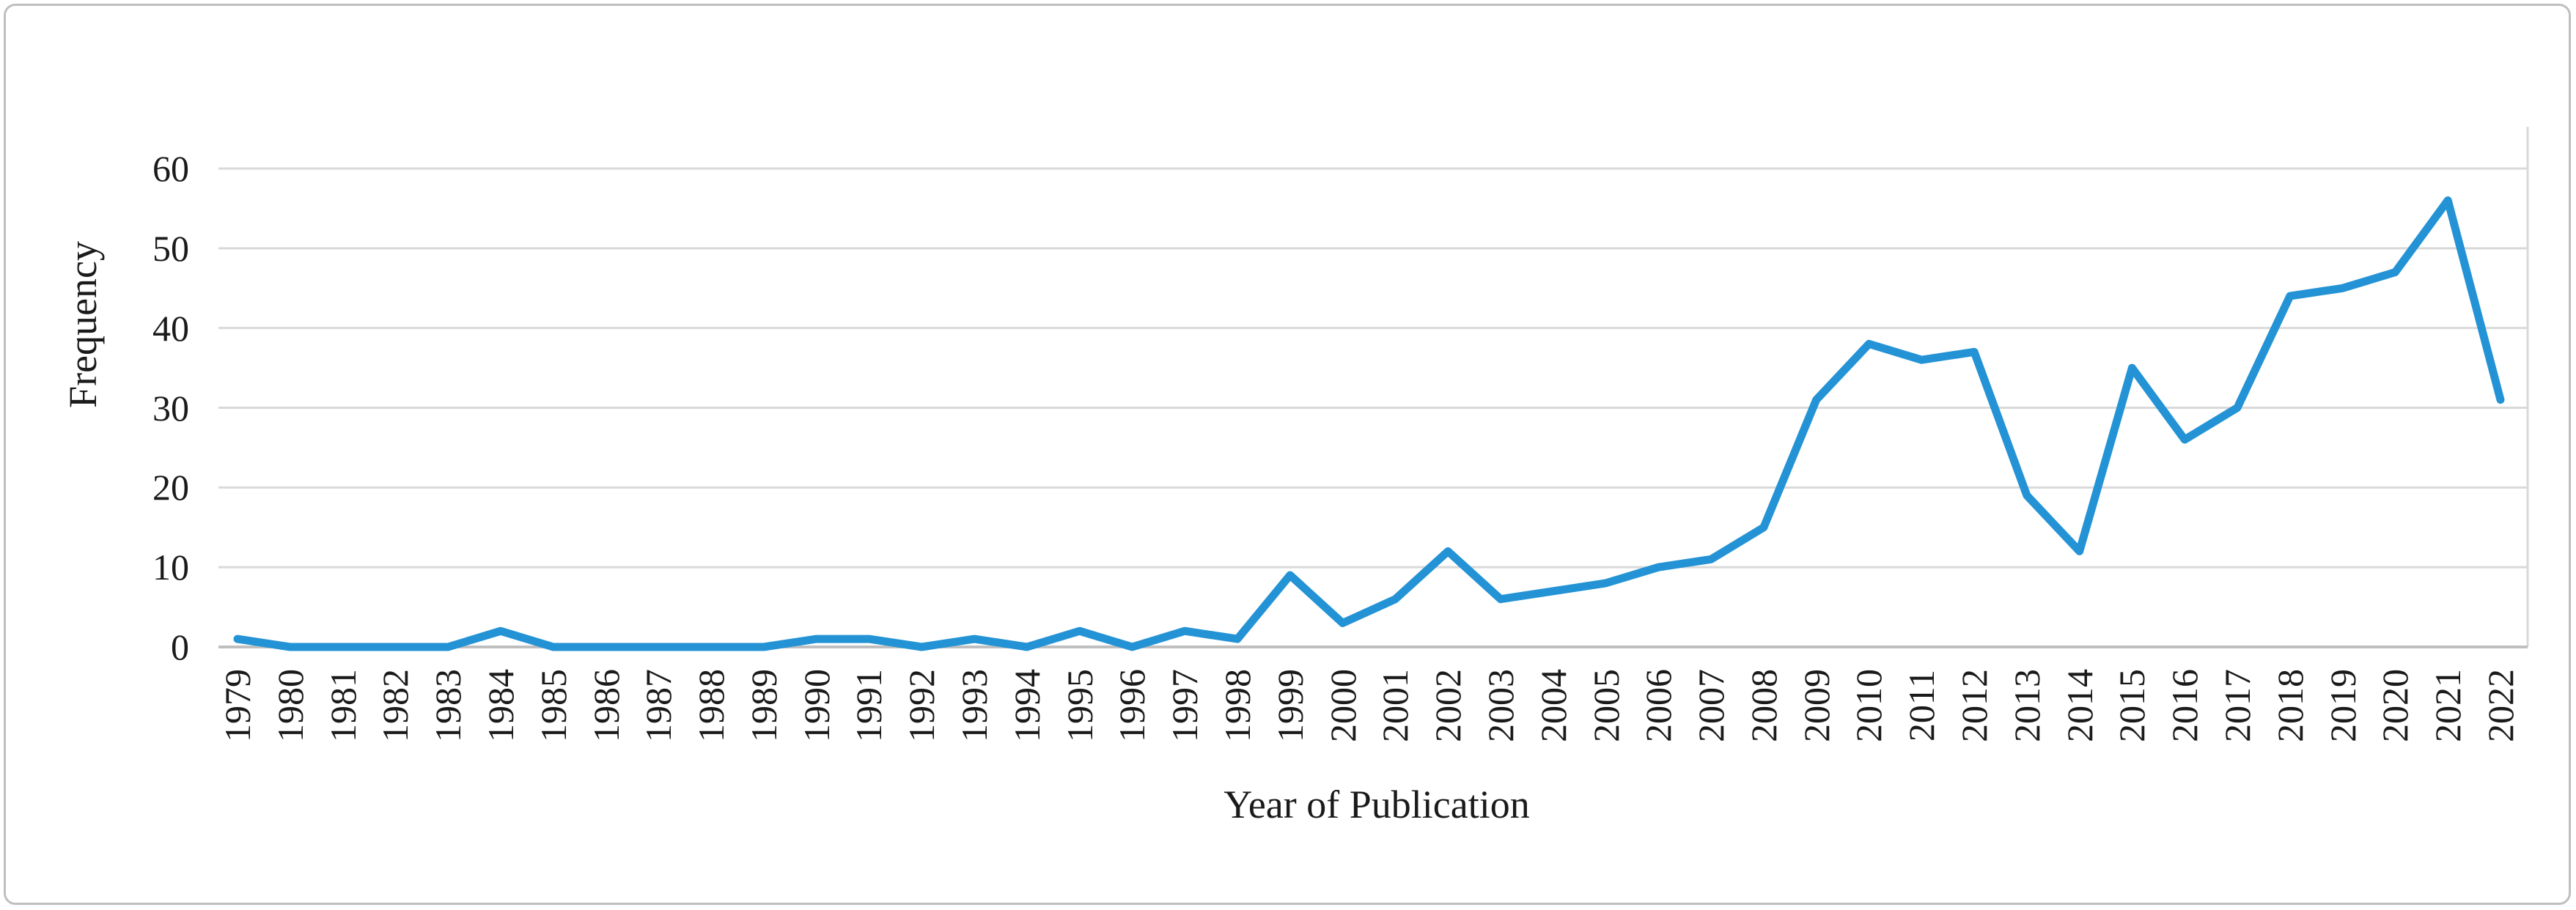 The height and width of the screenshot is (910, 2576). Describe the element at coordinates (180, 646) in the screenshot. I see `y-tick-label: 0` at that location.